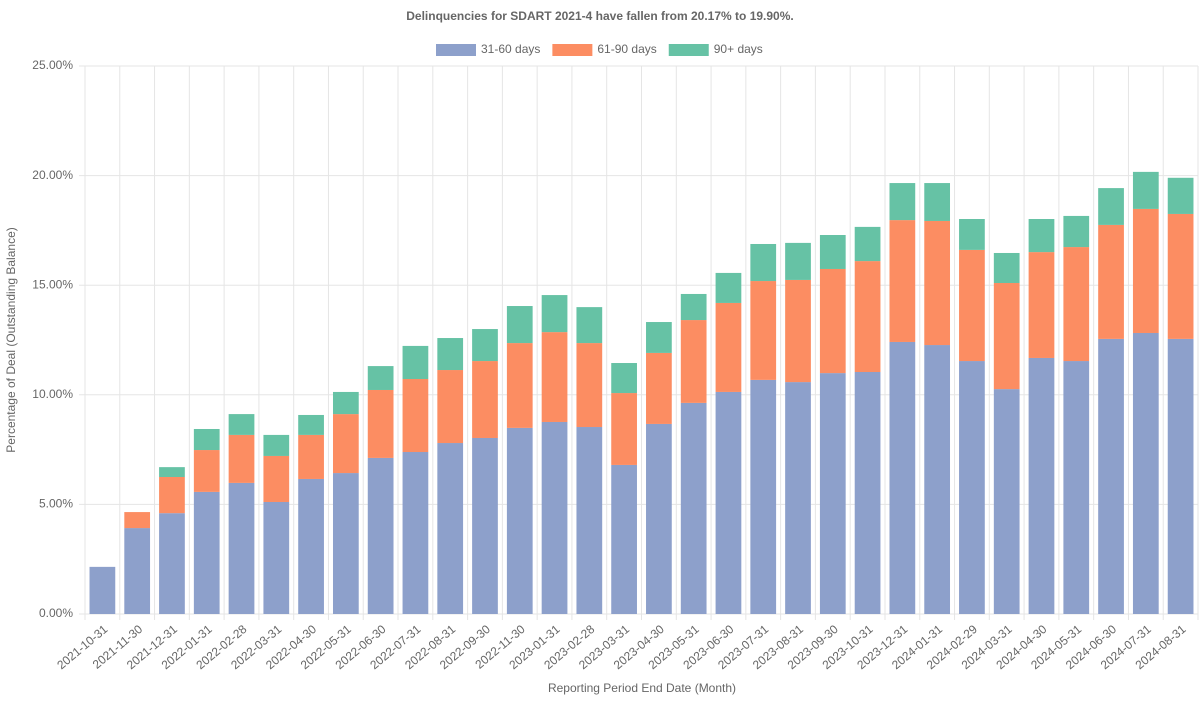 The height and width of the screenshot is (705, 1200). What do you see at coordinates (626, 49) in the screenshot?
I see `legend-label: 61-90 days` at bounding box center [626, 49].